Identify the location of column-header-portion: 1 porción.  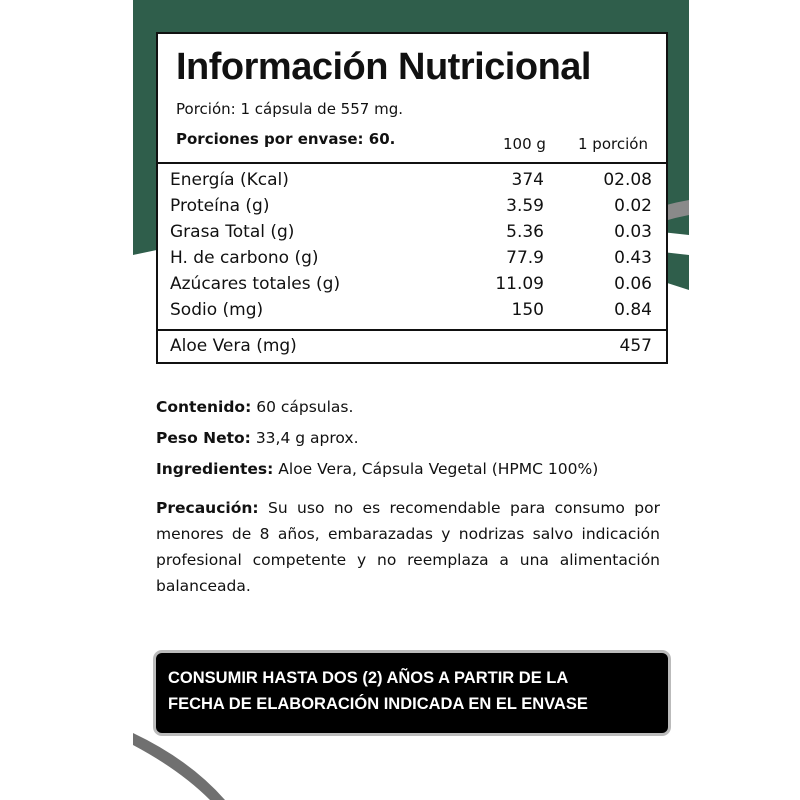
(613, 144).